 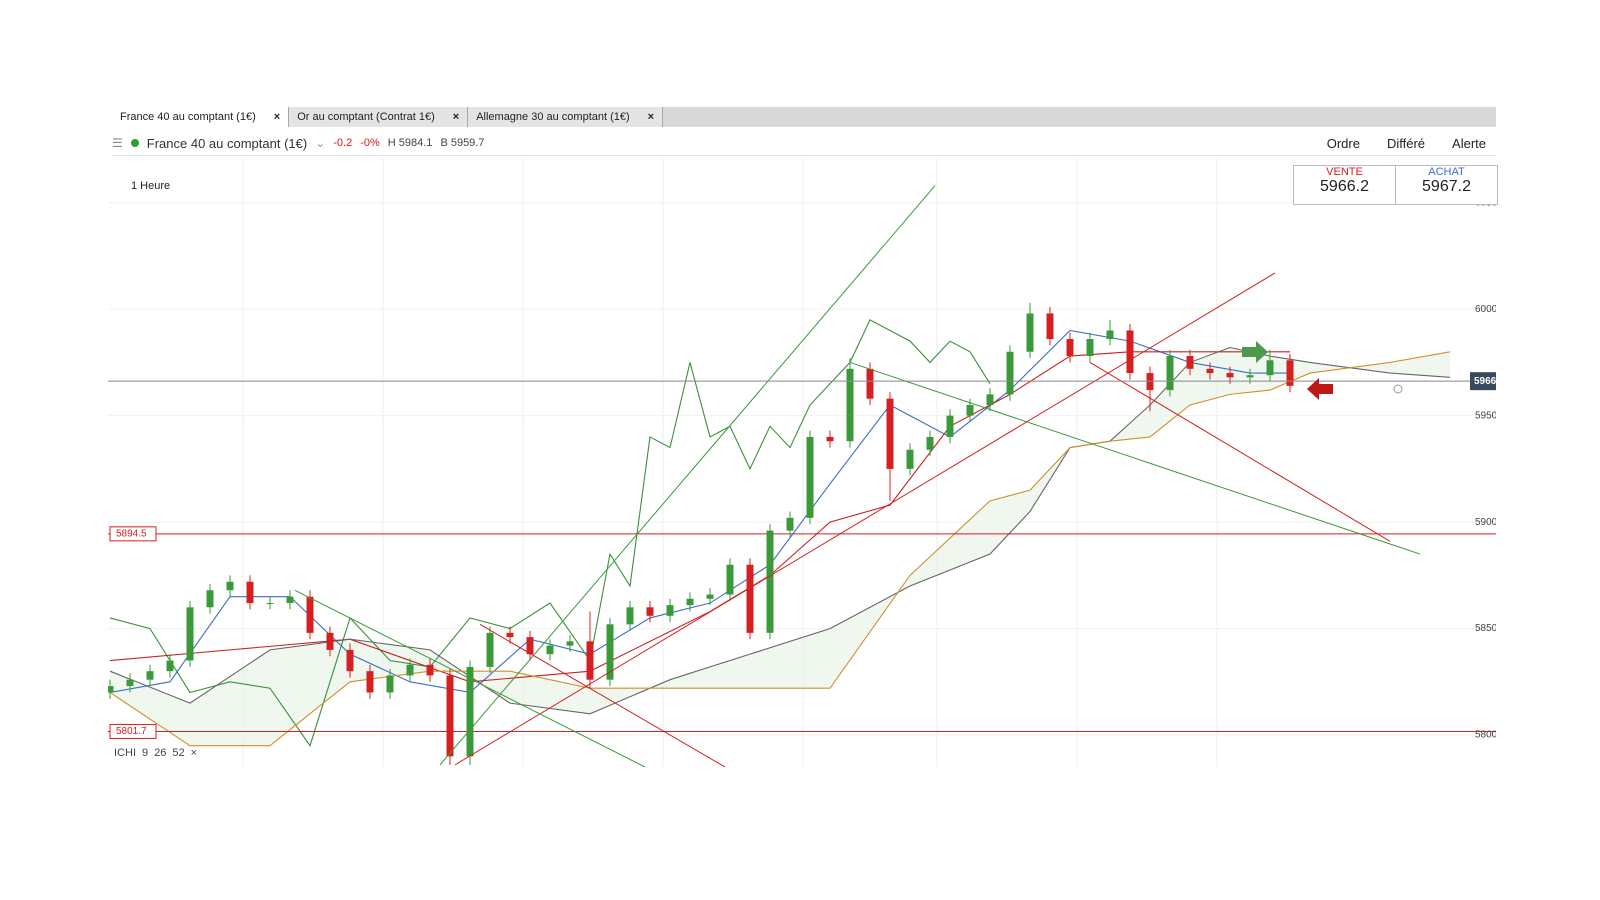 I want to click on arrow-left, so click(x=1320, y=389).